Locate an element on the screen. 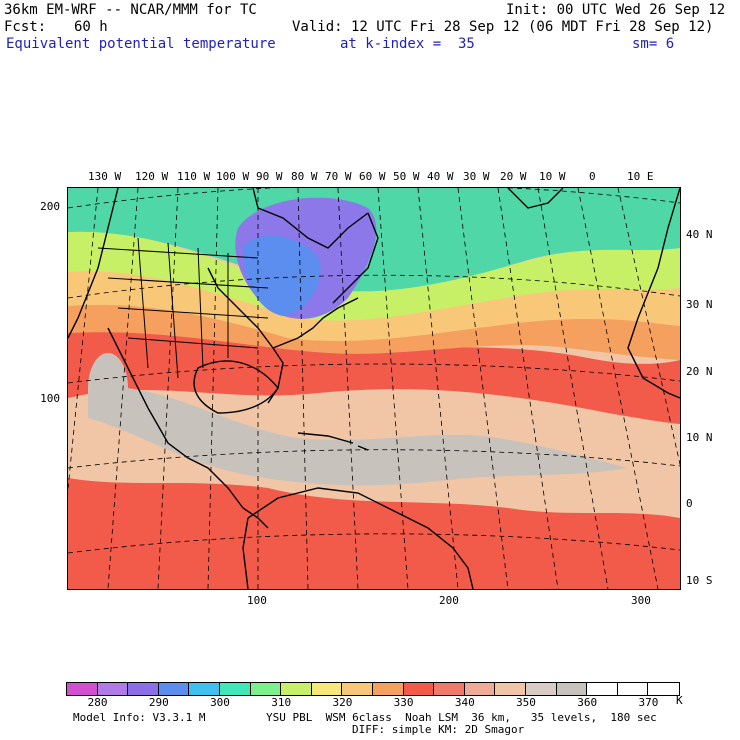 The image size is (740, 740). model-title: 36km EM-WRF -- NCAR/MMM for TC is located at coordinates (130, 10).